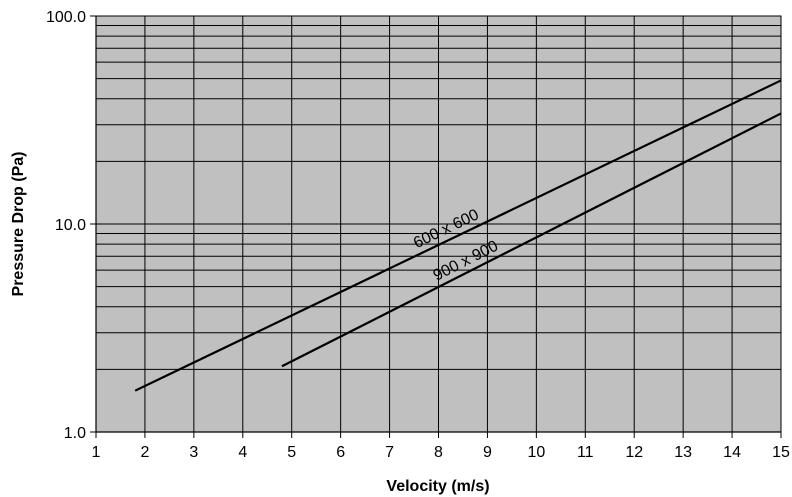 The width and height of the screenshot is (792, 497). I want to click on x-tick-label: 11, so click(585, 452).